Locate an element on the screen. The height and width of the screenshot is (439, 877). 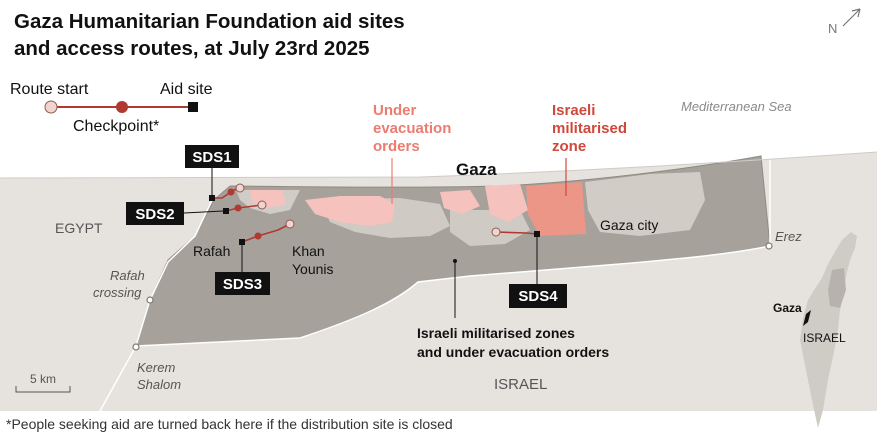
legend-aid-site-marker is located at coordinates (193, 107).